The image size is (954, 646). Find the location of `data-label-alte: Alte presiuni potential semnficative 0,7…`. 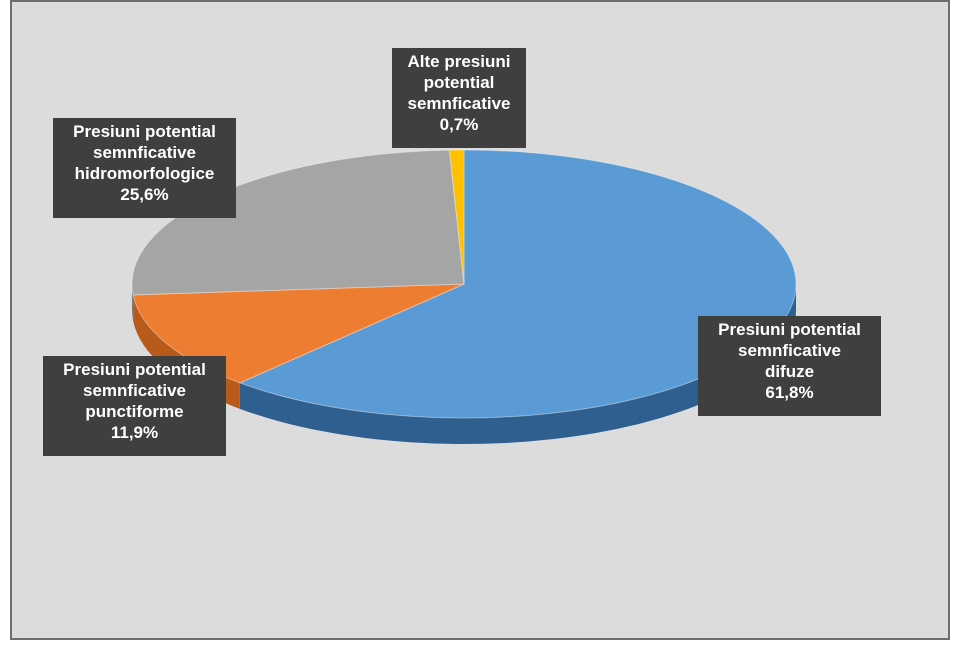

data-label-alte: Alte presiuni potential semnficative 0,7… is located at coordinates (459, 98).